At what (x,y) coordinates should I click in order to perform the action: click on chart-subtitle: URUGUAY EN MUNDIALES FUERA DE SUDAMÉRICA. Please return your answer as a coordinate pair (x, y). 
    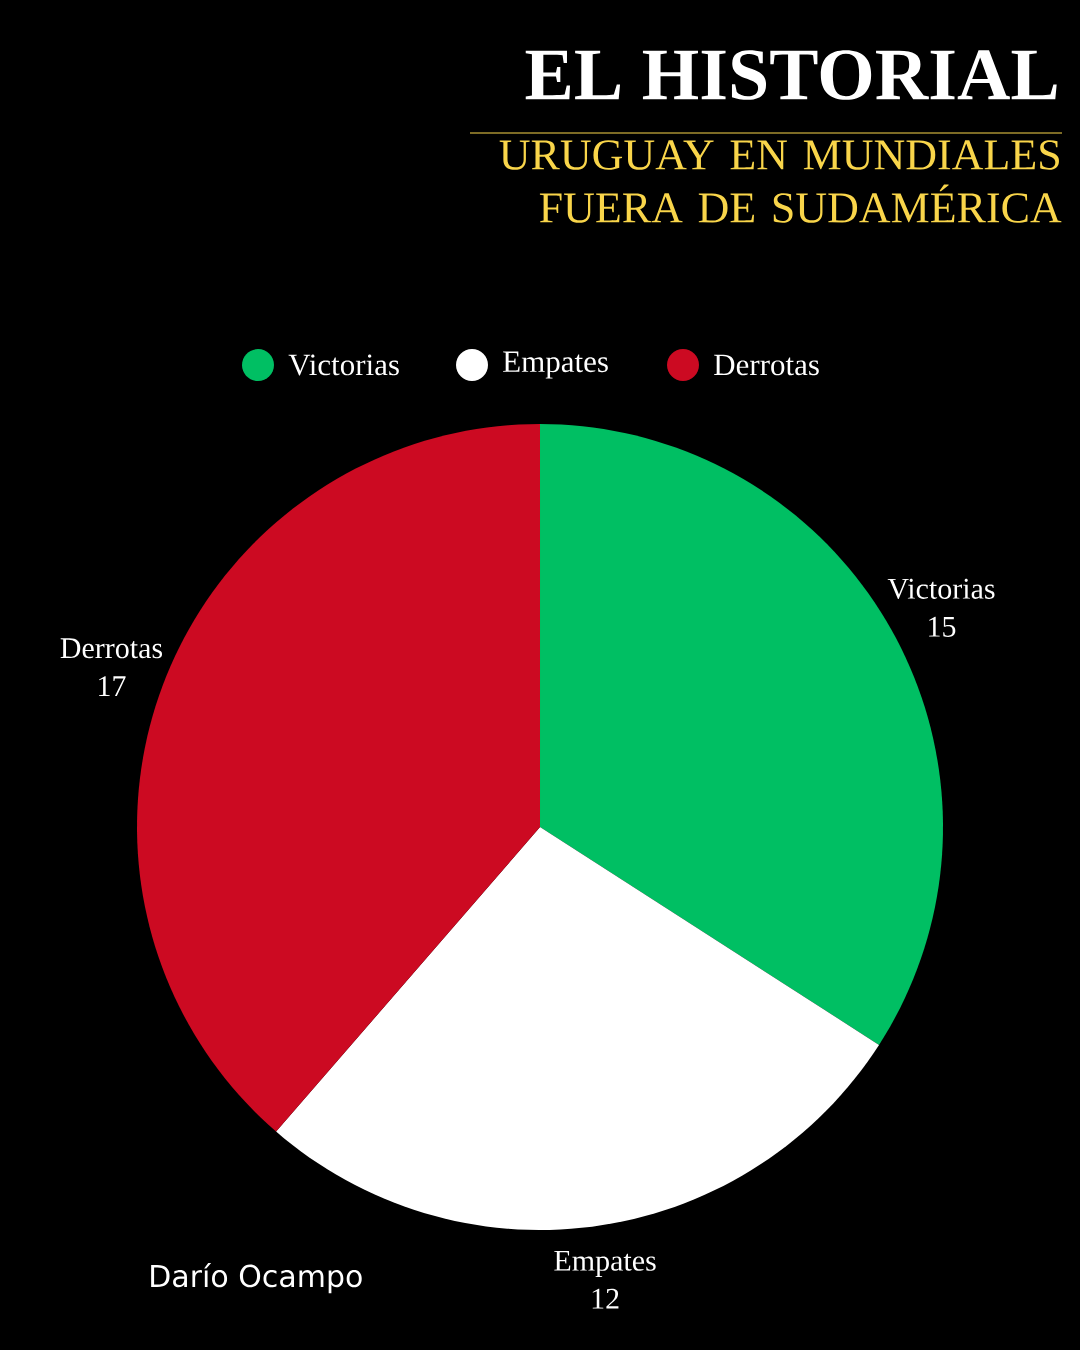
    Looking at the image, I should click on (780, 181).